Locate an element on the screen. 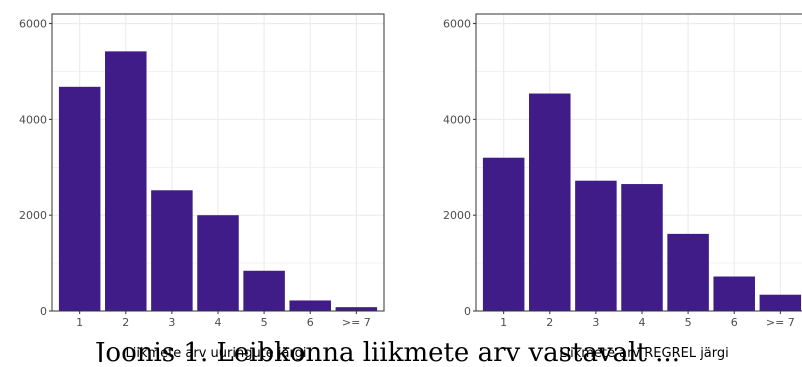  left-chart-x-tick-label: 6 is located at coordinates (310, 322).